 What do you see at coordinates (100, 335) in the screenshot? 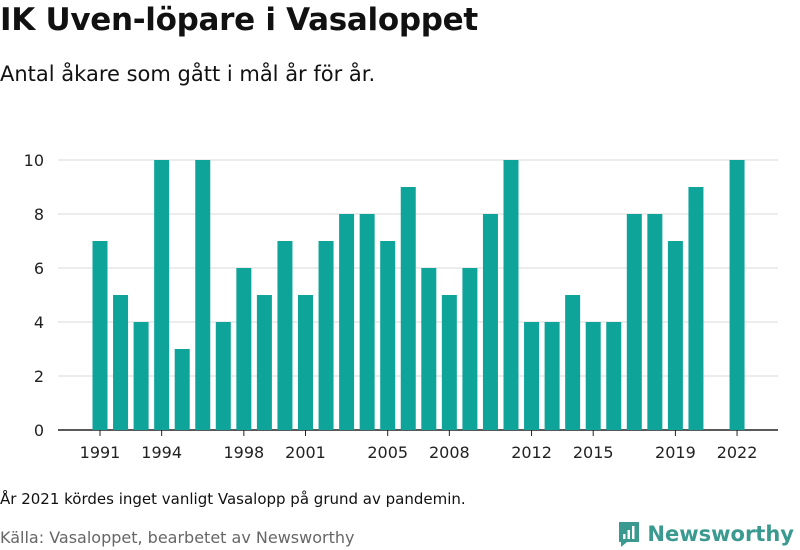
I see `bar-1991` at bounding box center [100, 335].